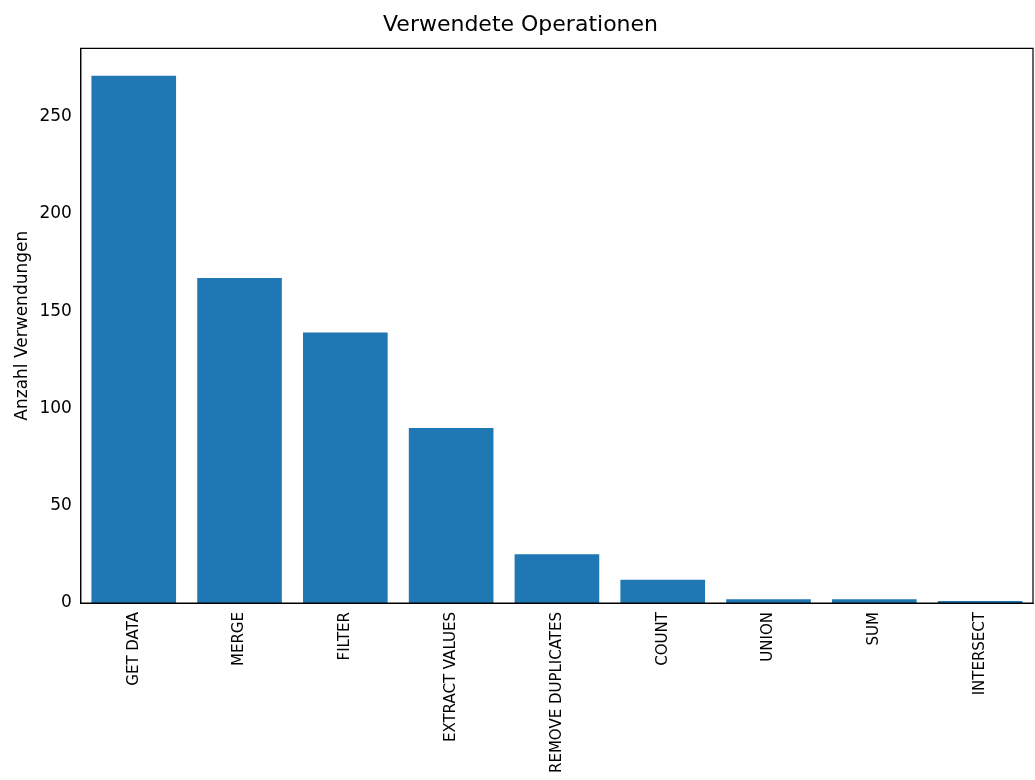 This screenshot has width=1035, height=780. I want to click on x-tick-label: EXTRACT VALUES, so click(450, 677).